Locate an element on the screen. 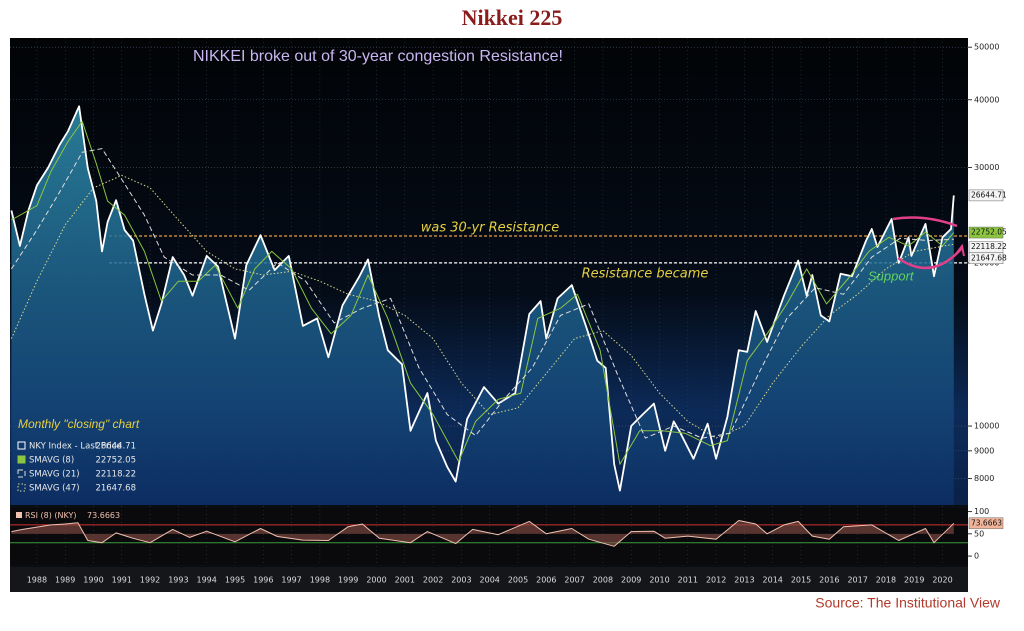 The height and width of the screenshot is (631, 1024). x-tick-label: 1989 is located at coordinates (65, 580).